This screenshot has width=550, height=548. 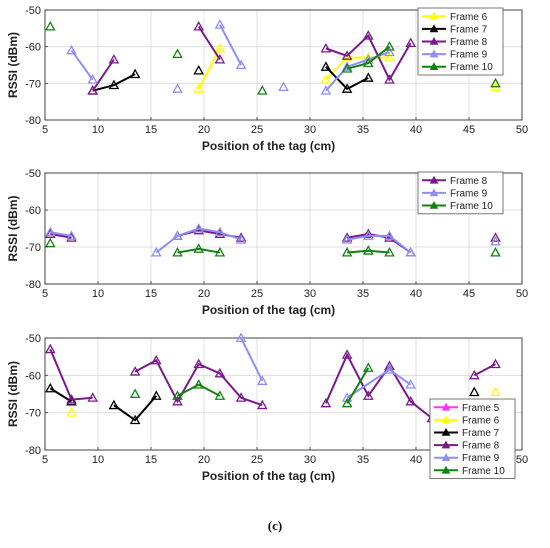 I want to click on x-tick-label: 10, so click(x=98, y=294).